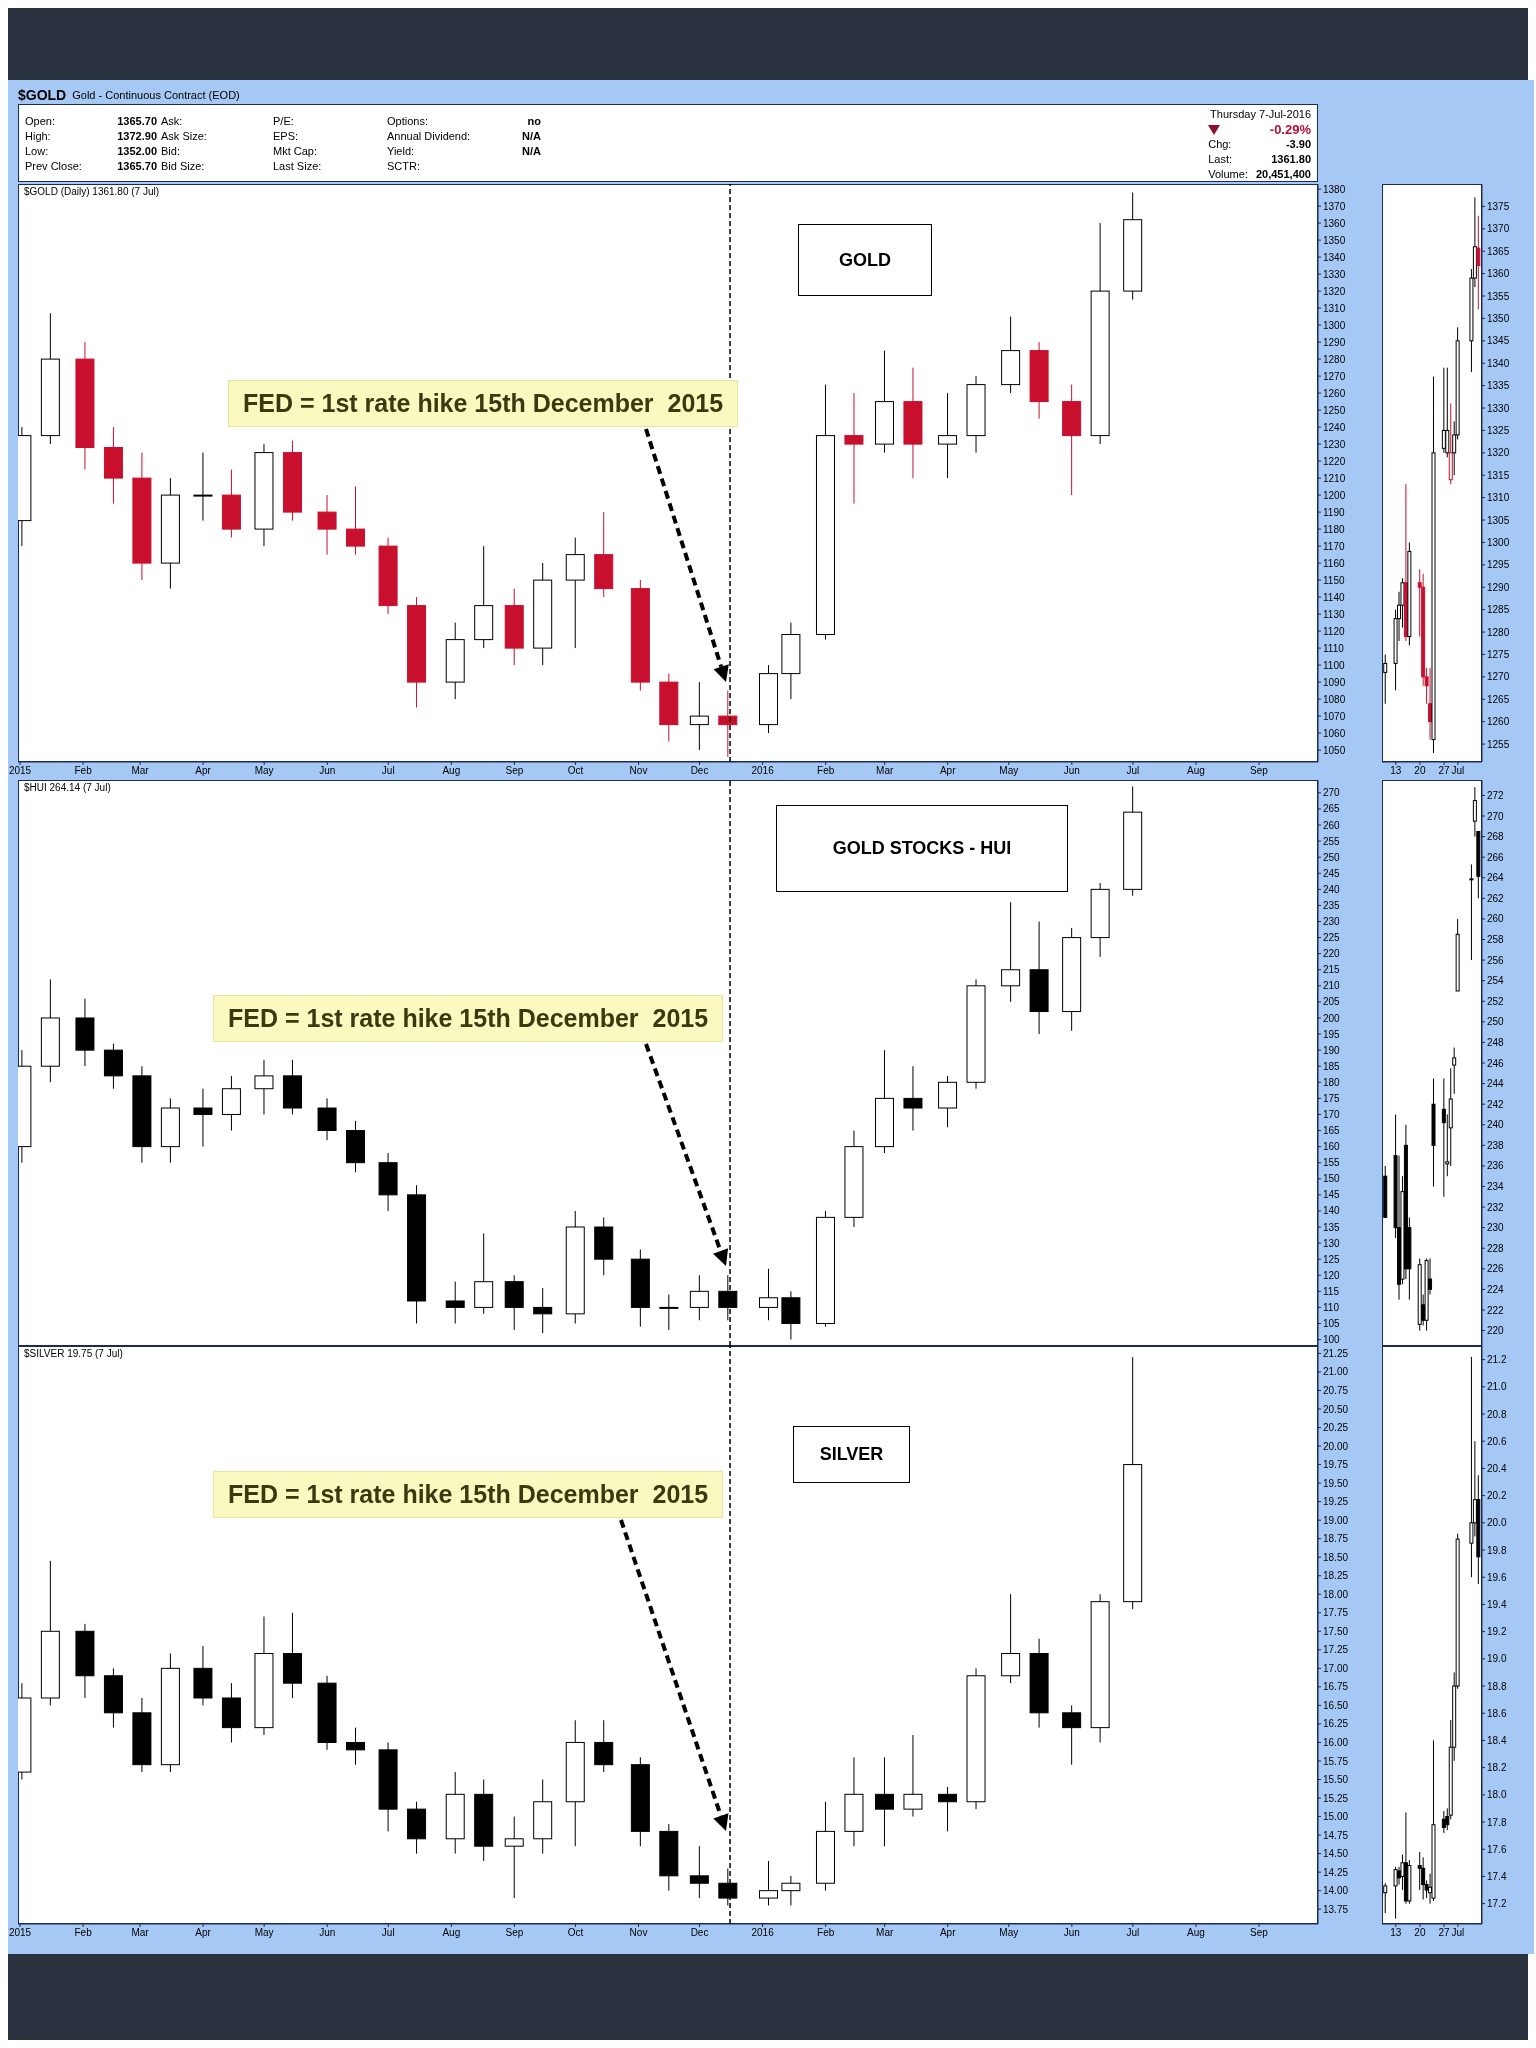 This screenshot has height=2048, width=1536. What do you see at coordinates (1496, 1207) in the screenshot?
I see `y-tick-label: 232` at bounding box center [1496, 1207].